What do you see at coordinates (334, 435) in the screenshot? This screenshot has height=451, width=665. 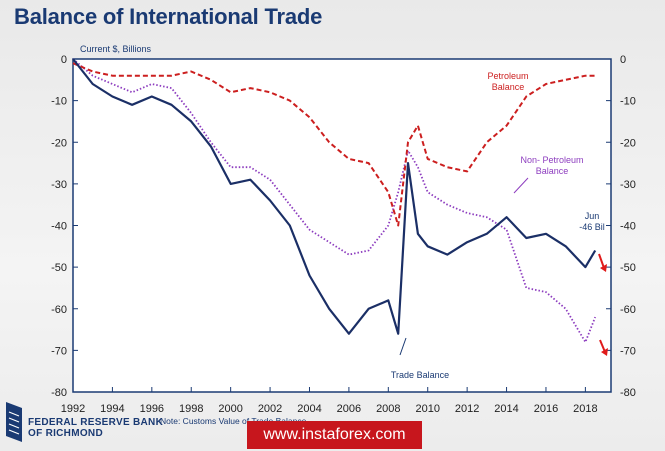 I see `watermark-banner: www.instaforex.com` at bounding box center [334, 435].